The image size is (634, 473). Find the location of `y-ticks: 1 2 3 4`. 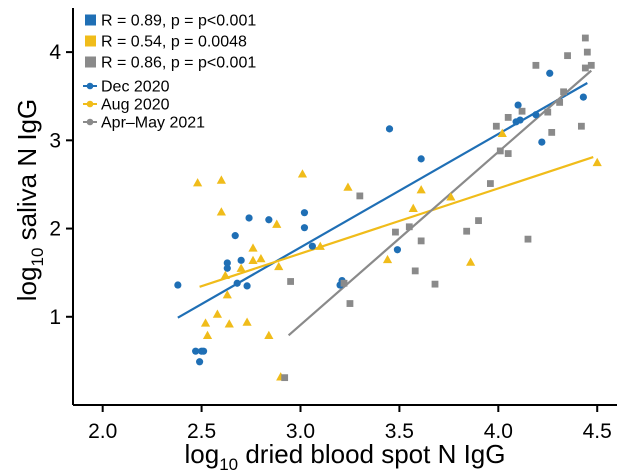

y-ticks: 1 2 3 4 is located at coordinates (61, 185).